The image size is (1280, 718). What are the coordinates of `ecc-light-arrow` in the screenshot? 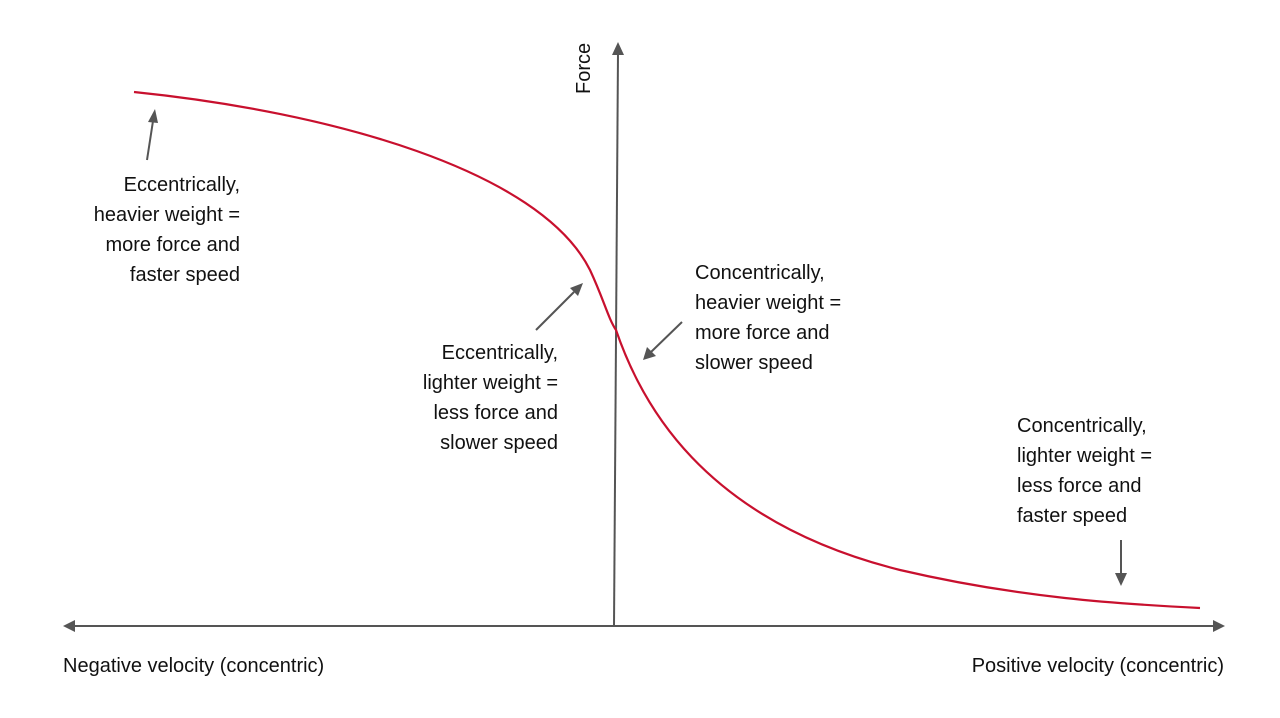 It's located at (555, 311).